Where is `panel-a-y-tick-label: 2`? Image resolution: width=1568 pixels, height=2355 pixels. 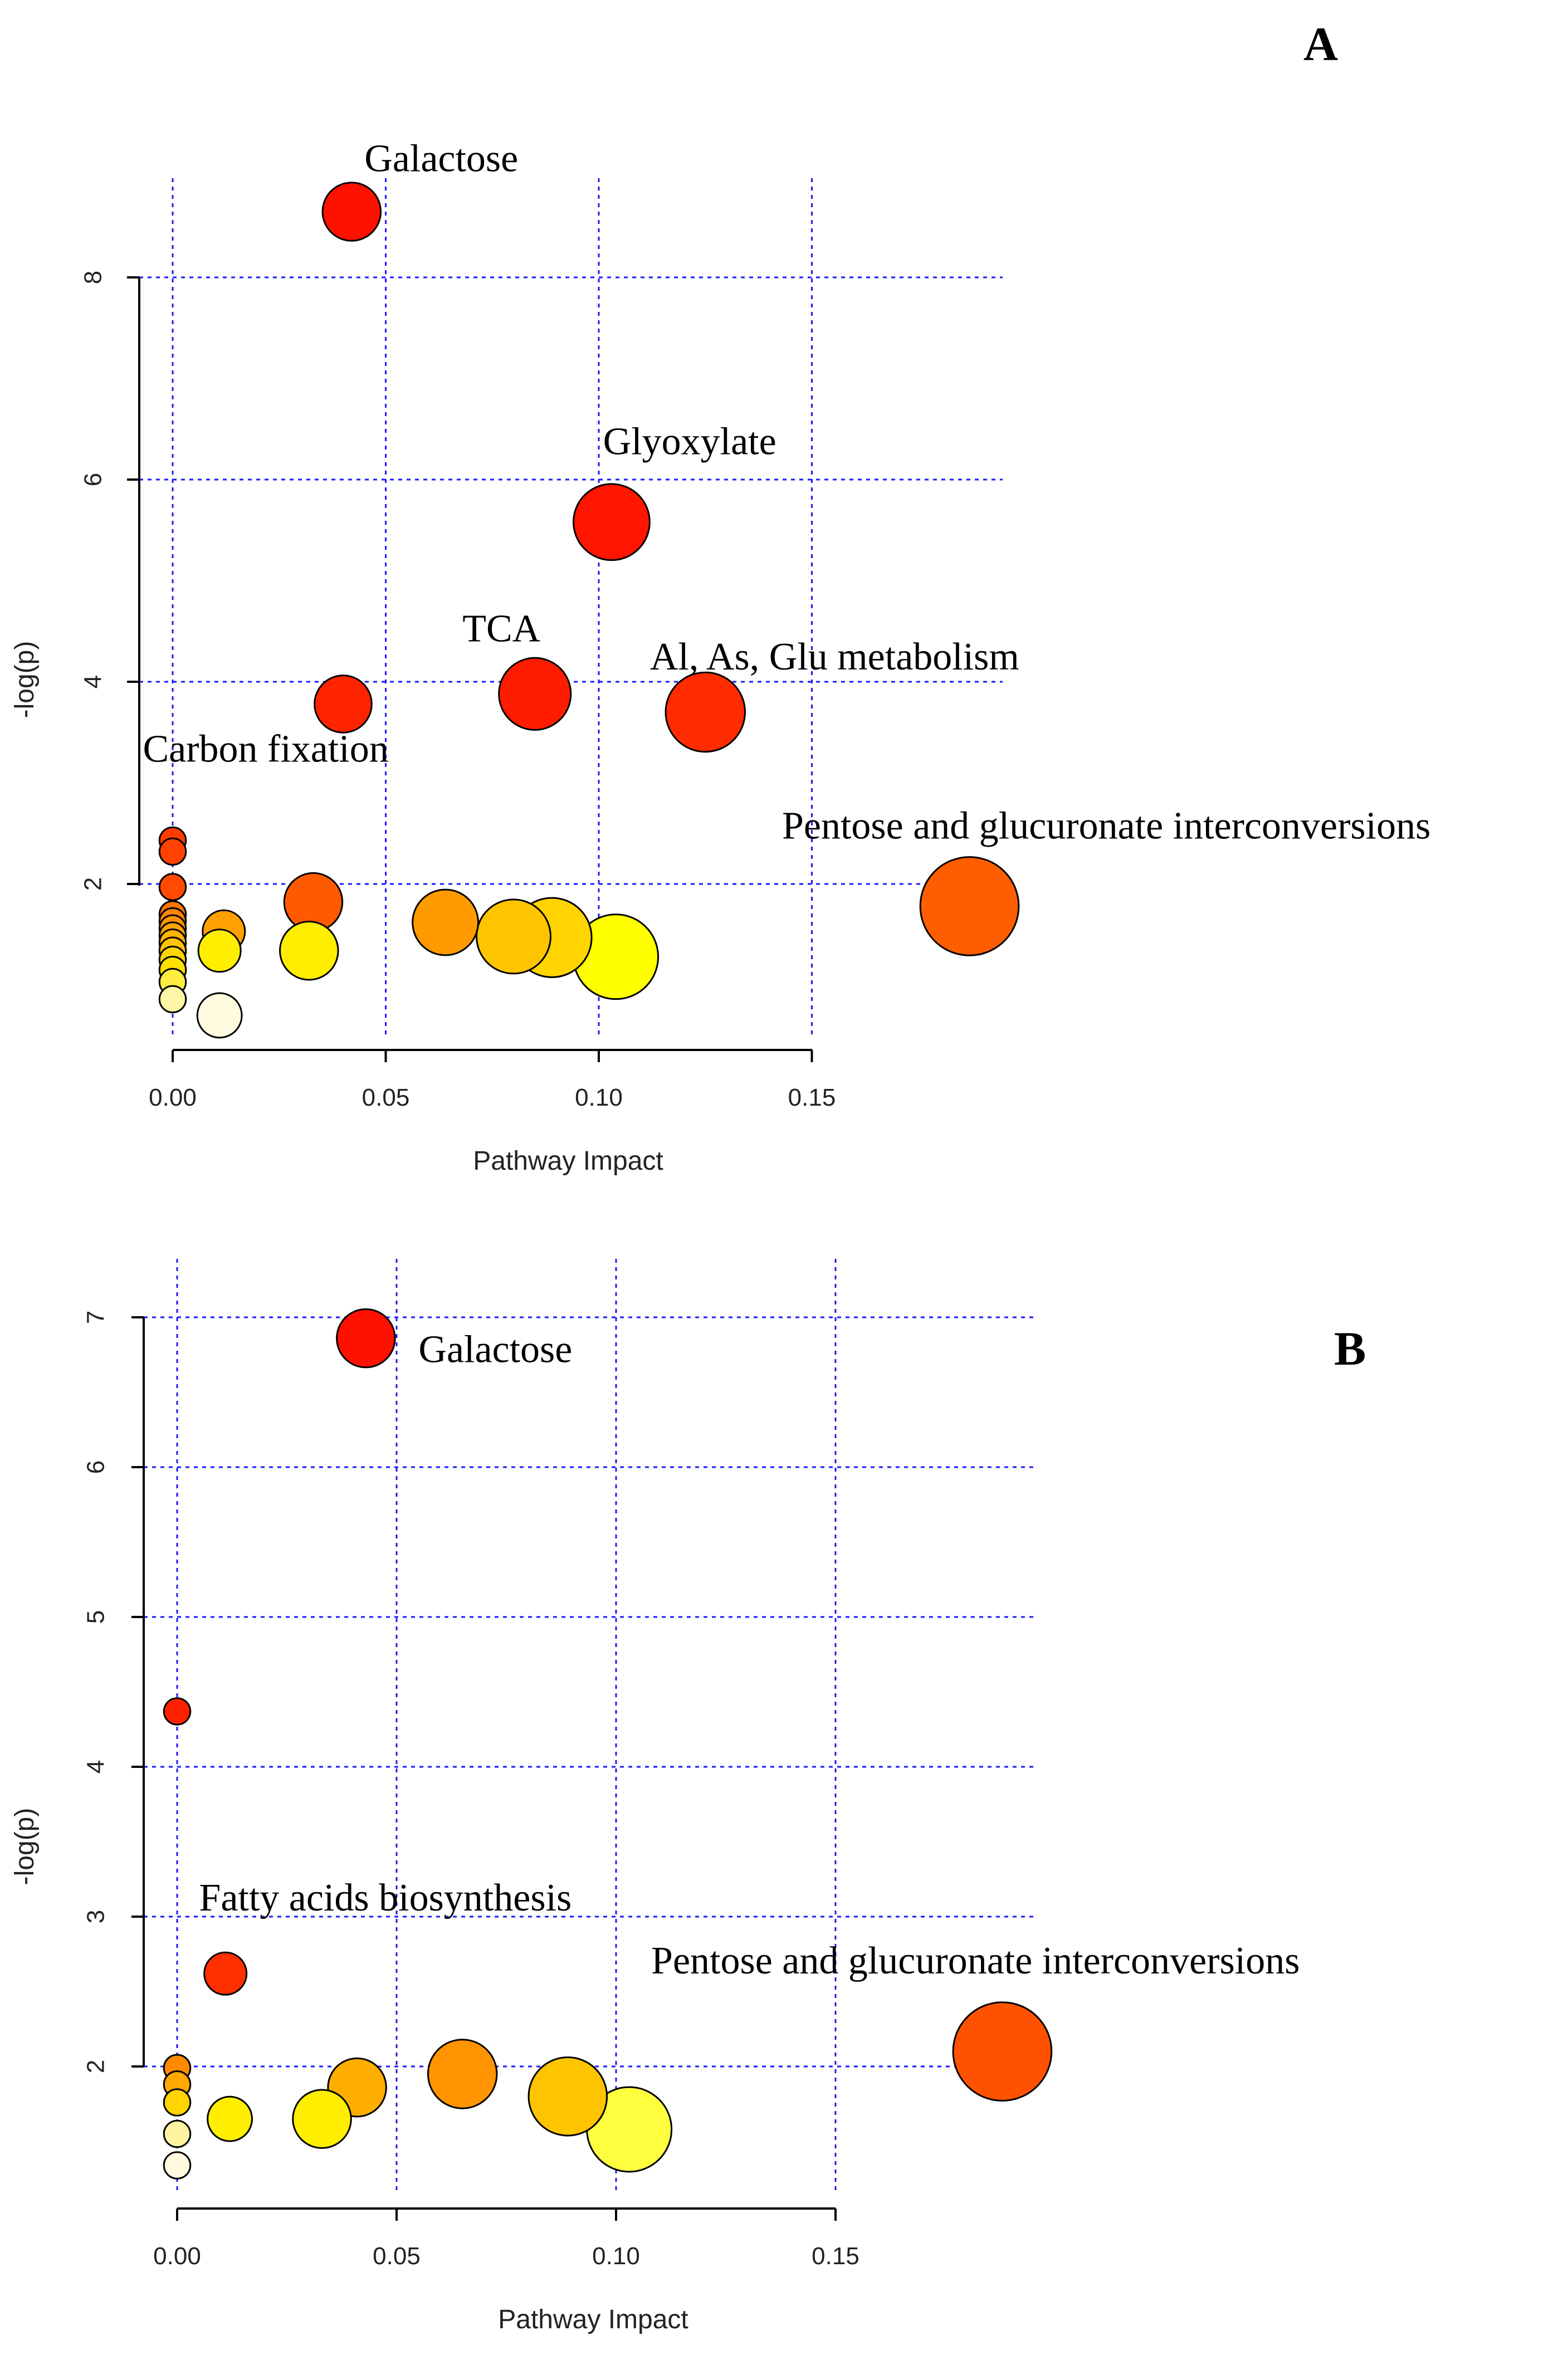
panel-a-y-tick-label: 2 is located at coordinates (93, 884).